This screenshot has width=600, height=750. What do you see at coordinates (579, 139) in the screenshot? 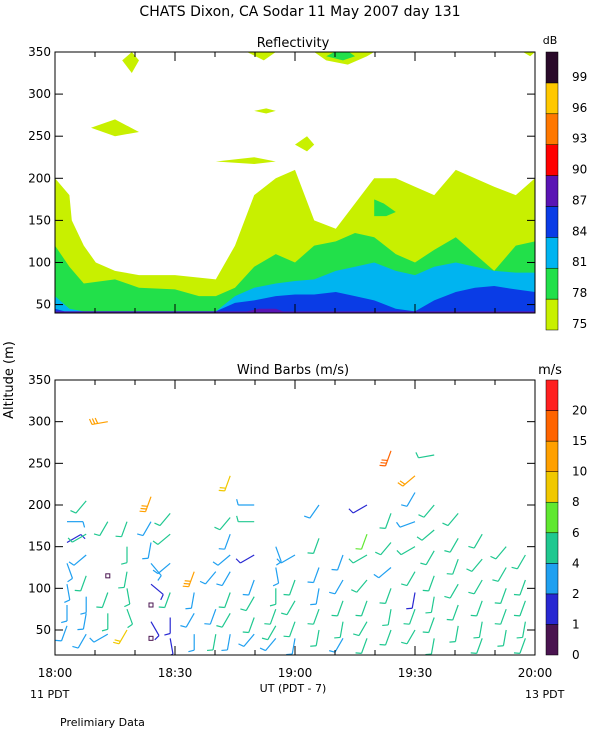
I see `reflectivity-colorbar-label: 93` at bounding box center [579, 139].